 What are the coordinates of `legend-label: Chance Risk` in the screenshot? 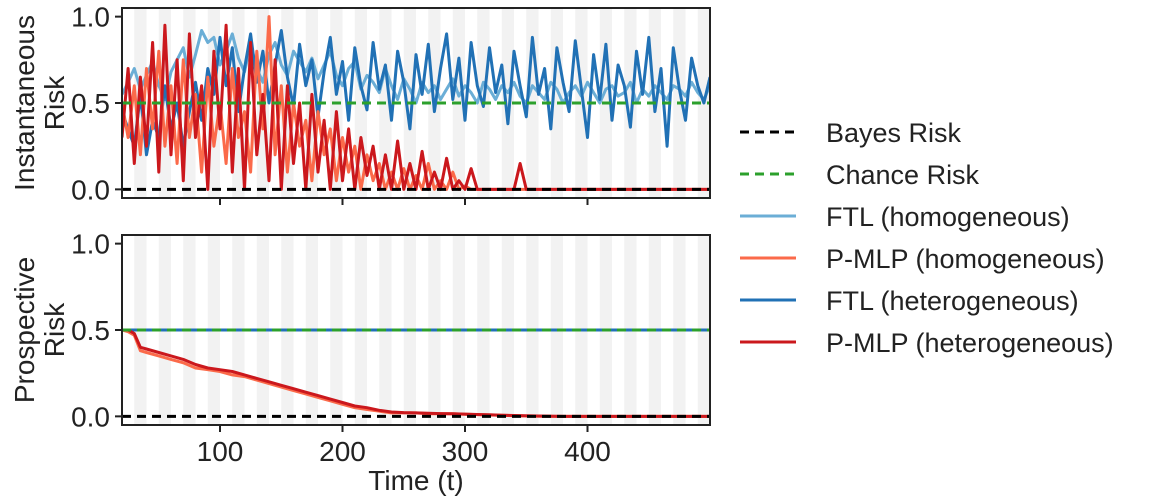 It's located at (903, 175).